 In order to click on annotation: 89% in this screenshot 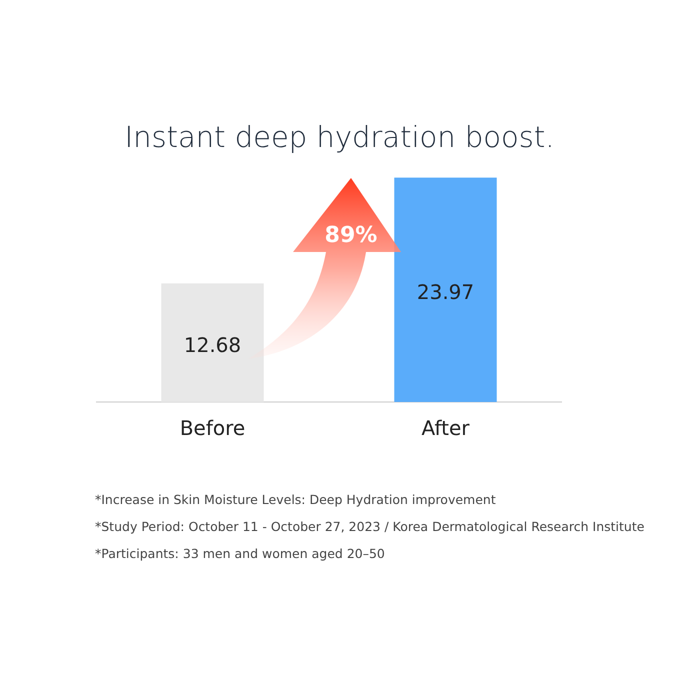, I will do `click(351, 235)`.